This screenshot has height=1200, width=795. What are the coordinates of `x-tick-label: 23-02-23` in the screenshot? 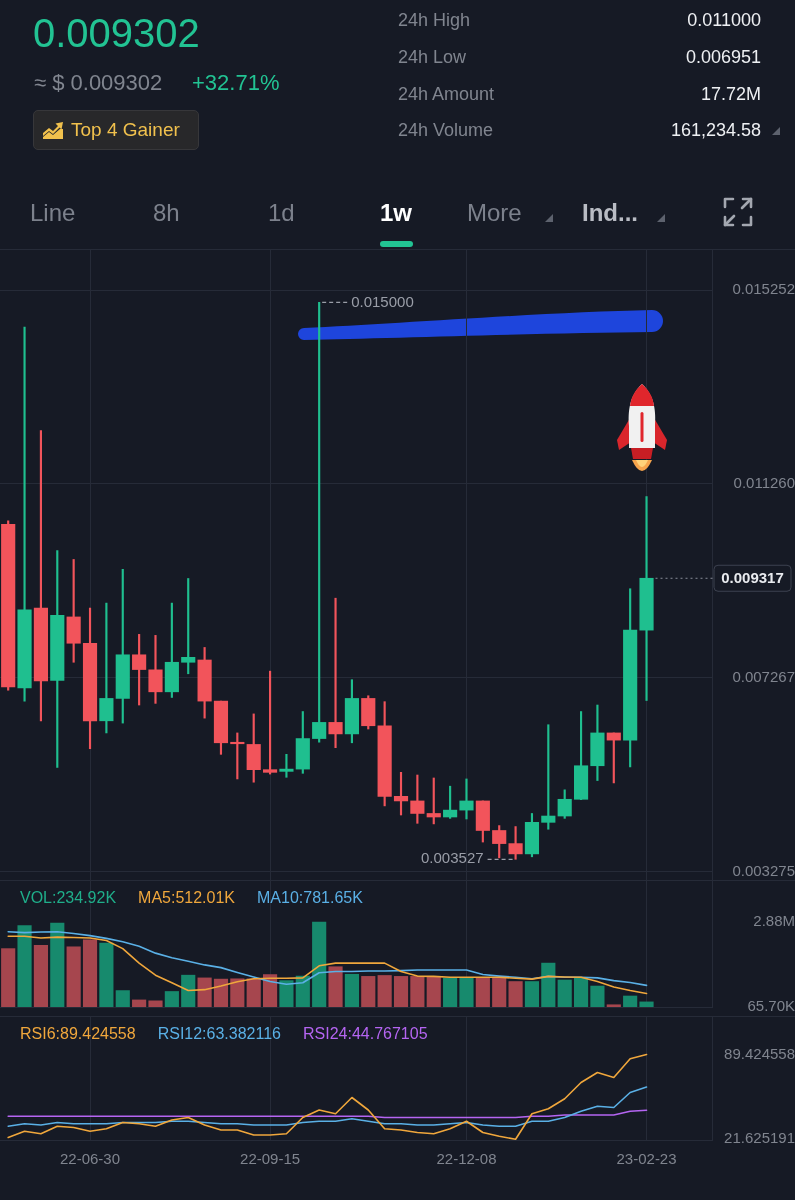 It's located at (646, 1159).